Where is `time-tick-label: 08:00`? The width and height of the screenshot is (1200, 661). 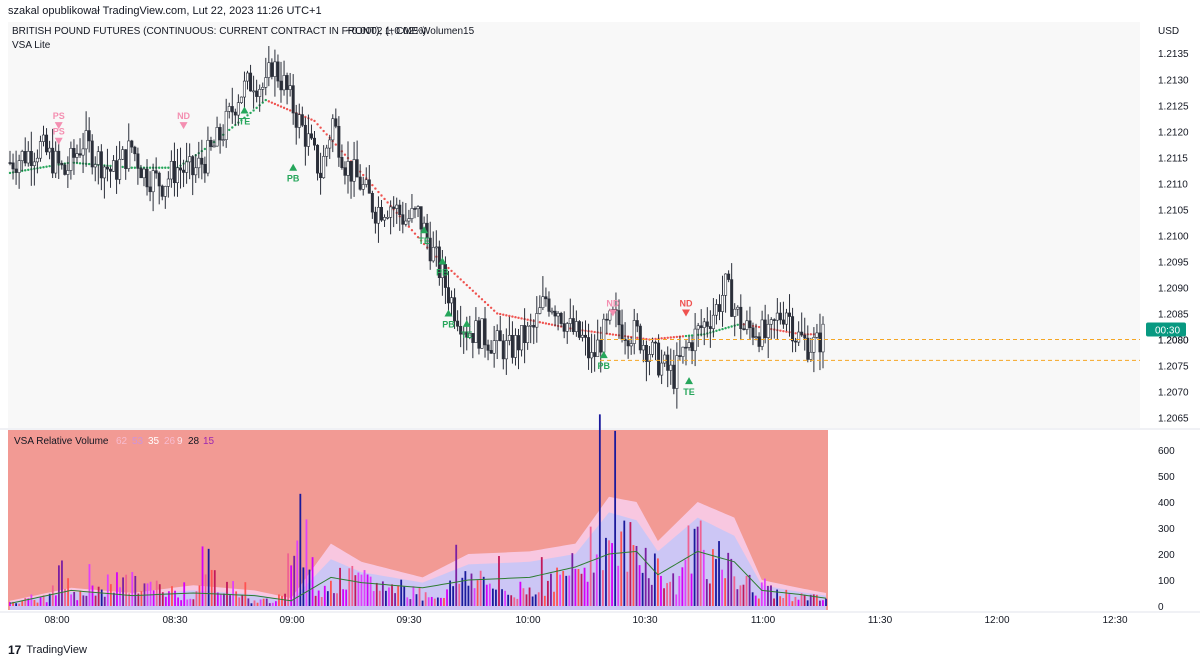
time-tick-label: 08:00 is located at coordinates (56, 620).